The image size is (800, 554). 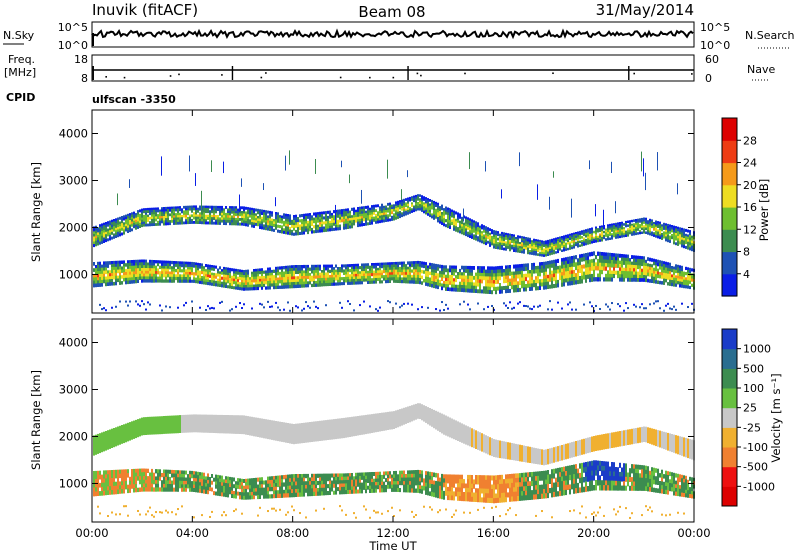 What do you see at coordinates (611, 167) in the screenshot?
I see `power-streak` at bounding box center [611, 167].